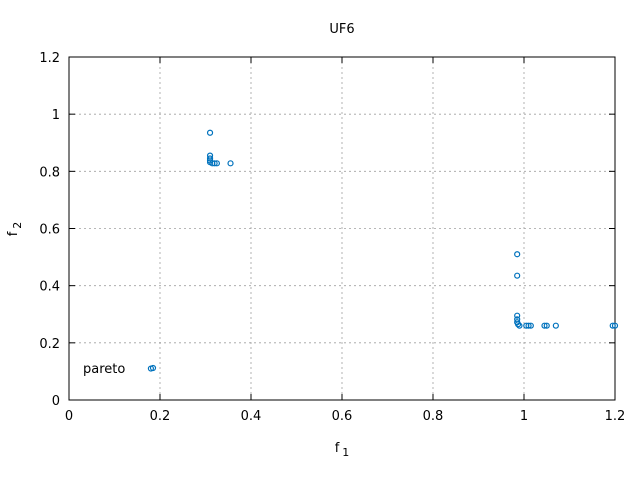 The width and height of the screenshot is (640, 480). I want to click on x-tick-label: 0.4, so click(251, 416).